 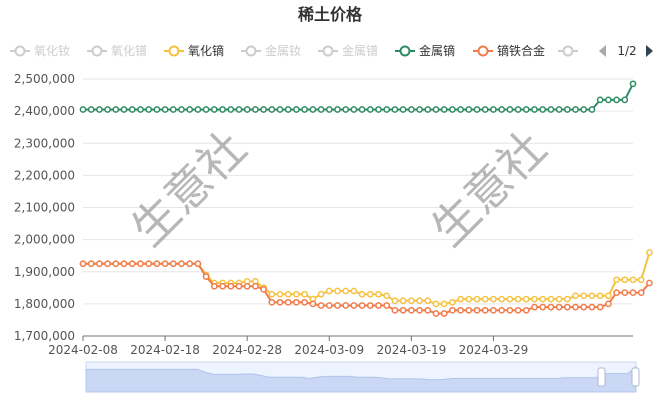 I want to click on legend-item-1: 氧化镨, so click(x=117, y=50).